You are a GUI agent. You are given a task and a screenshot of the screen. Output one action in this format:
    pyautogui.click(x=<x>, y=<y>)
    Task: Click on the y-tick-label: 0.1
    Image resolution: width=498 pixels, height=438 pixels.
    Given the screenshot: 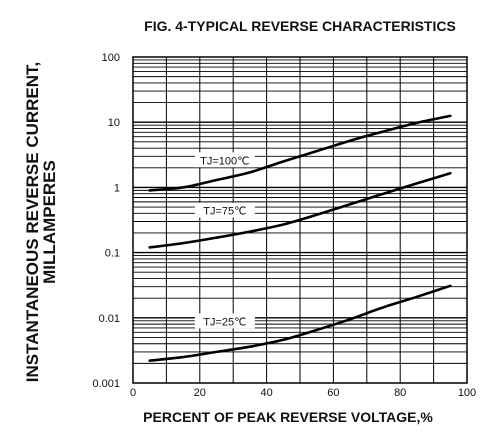 What is the action you would take?
    pyautogui.click(x=112, y=254)
    